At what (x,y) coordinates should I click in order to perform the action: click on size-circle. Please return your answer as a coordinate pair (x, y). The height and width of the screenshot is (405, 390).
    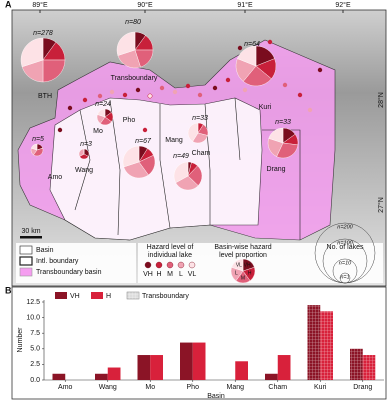
    Looking at the image, I should click on (345, 278).